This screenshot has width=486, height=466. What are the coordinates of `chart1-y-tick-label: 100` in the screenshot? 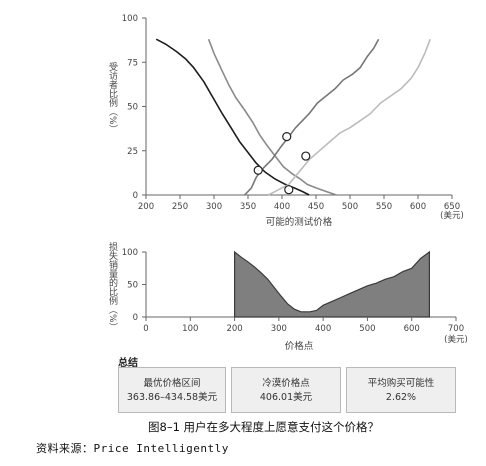 It's located at (130, 19).